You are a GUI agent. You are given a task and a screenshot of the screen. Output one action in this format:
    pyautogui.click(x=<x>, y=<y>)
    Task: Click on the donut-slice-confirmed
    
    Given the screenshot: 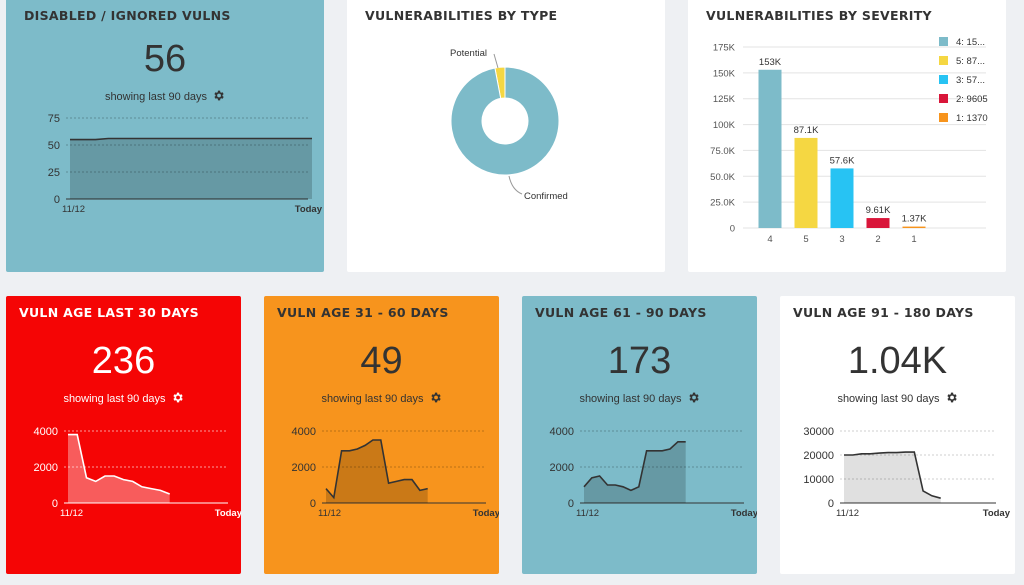 What is the action you would take?
    pyautogui.click(x=505, y=121)
    